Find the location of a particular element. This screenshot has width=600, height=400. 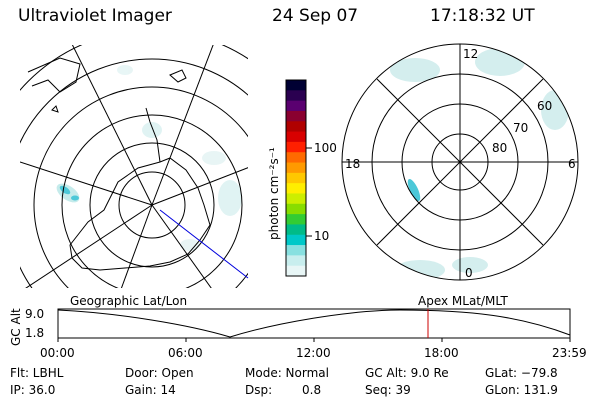

time-tick-1200: 12:00 is located at coordinates (313, 353).